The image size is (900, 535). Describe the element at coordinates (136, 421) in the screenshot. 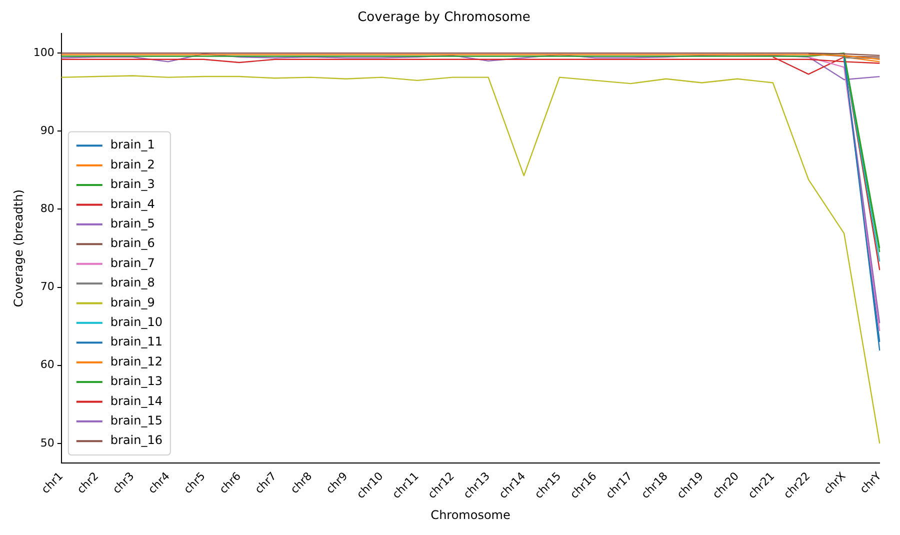

I see `legend-label: brain_15` at that location.